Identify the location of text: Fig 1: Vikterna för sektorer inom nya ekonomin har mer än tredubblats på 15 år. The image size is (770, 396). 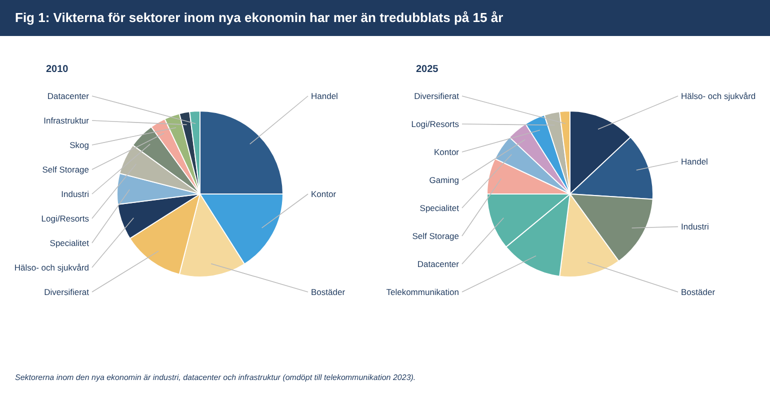
(259, 17).